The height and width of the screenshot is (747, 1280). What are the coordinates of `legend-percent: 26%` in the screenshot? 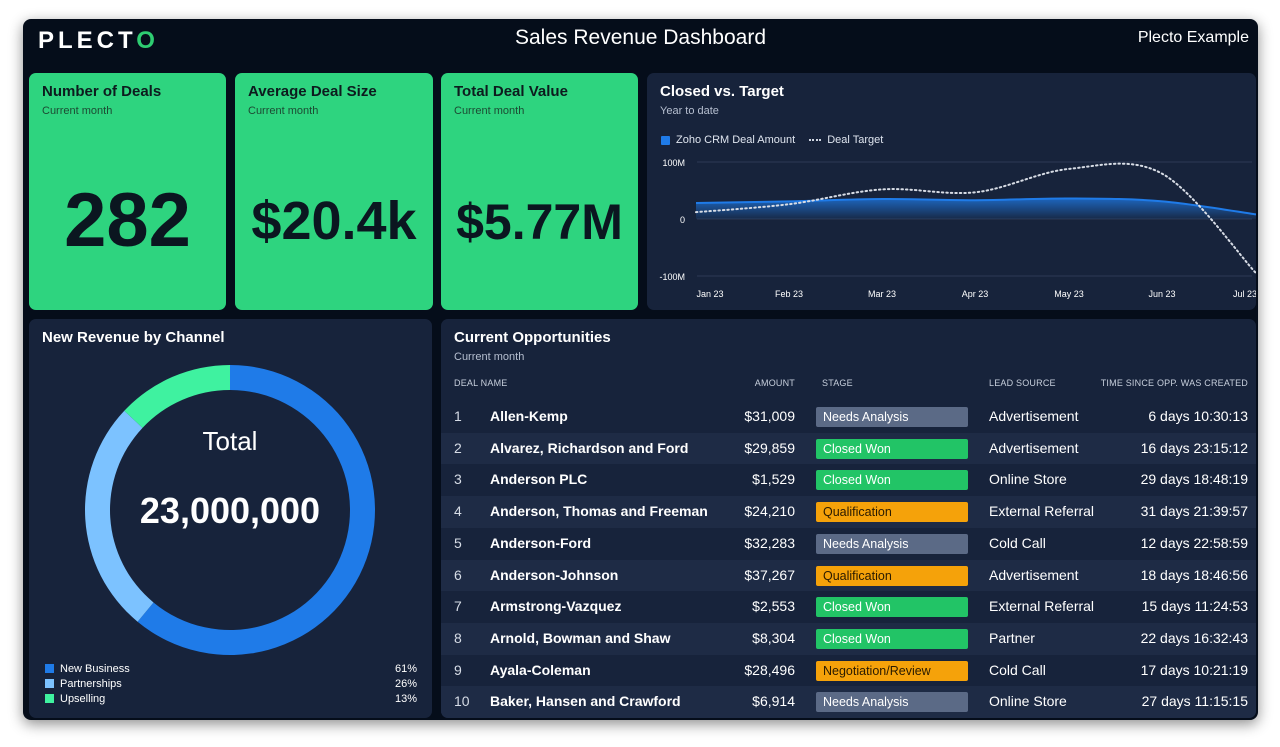 It's located at (405, 683).